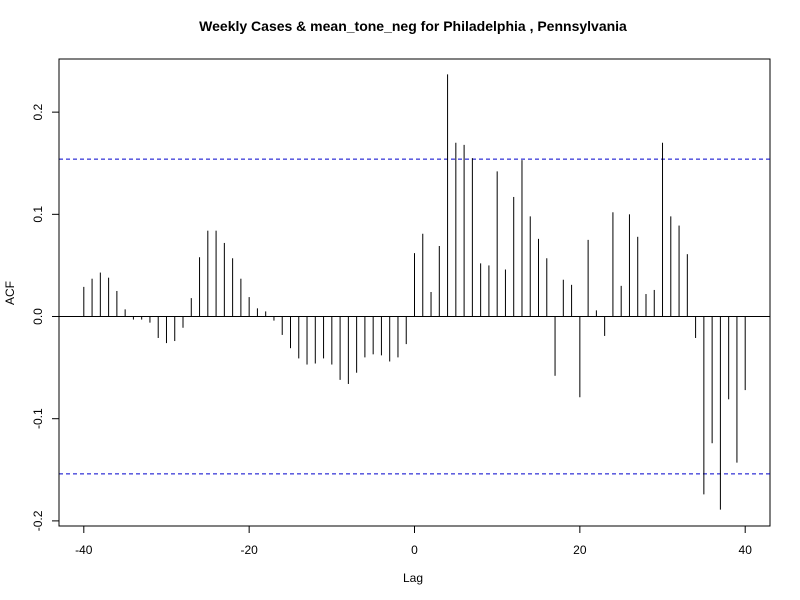 The width and height of the screenshot is (800, 600). I want to click on x-tick-label: 20, so click(580, 550).